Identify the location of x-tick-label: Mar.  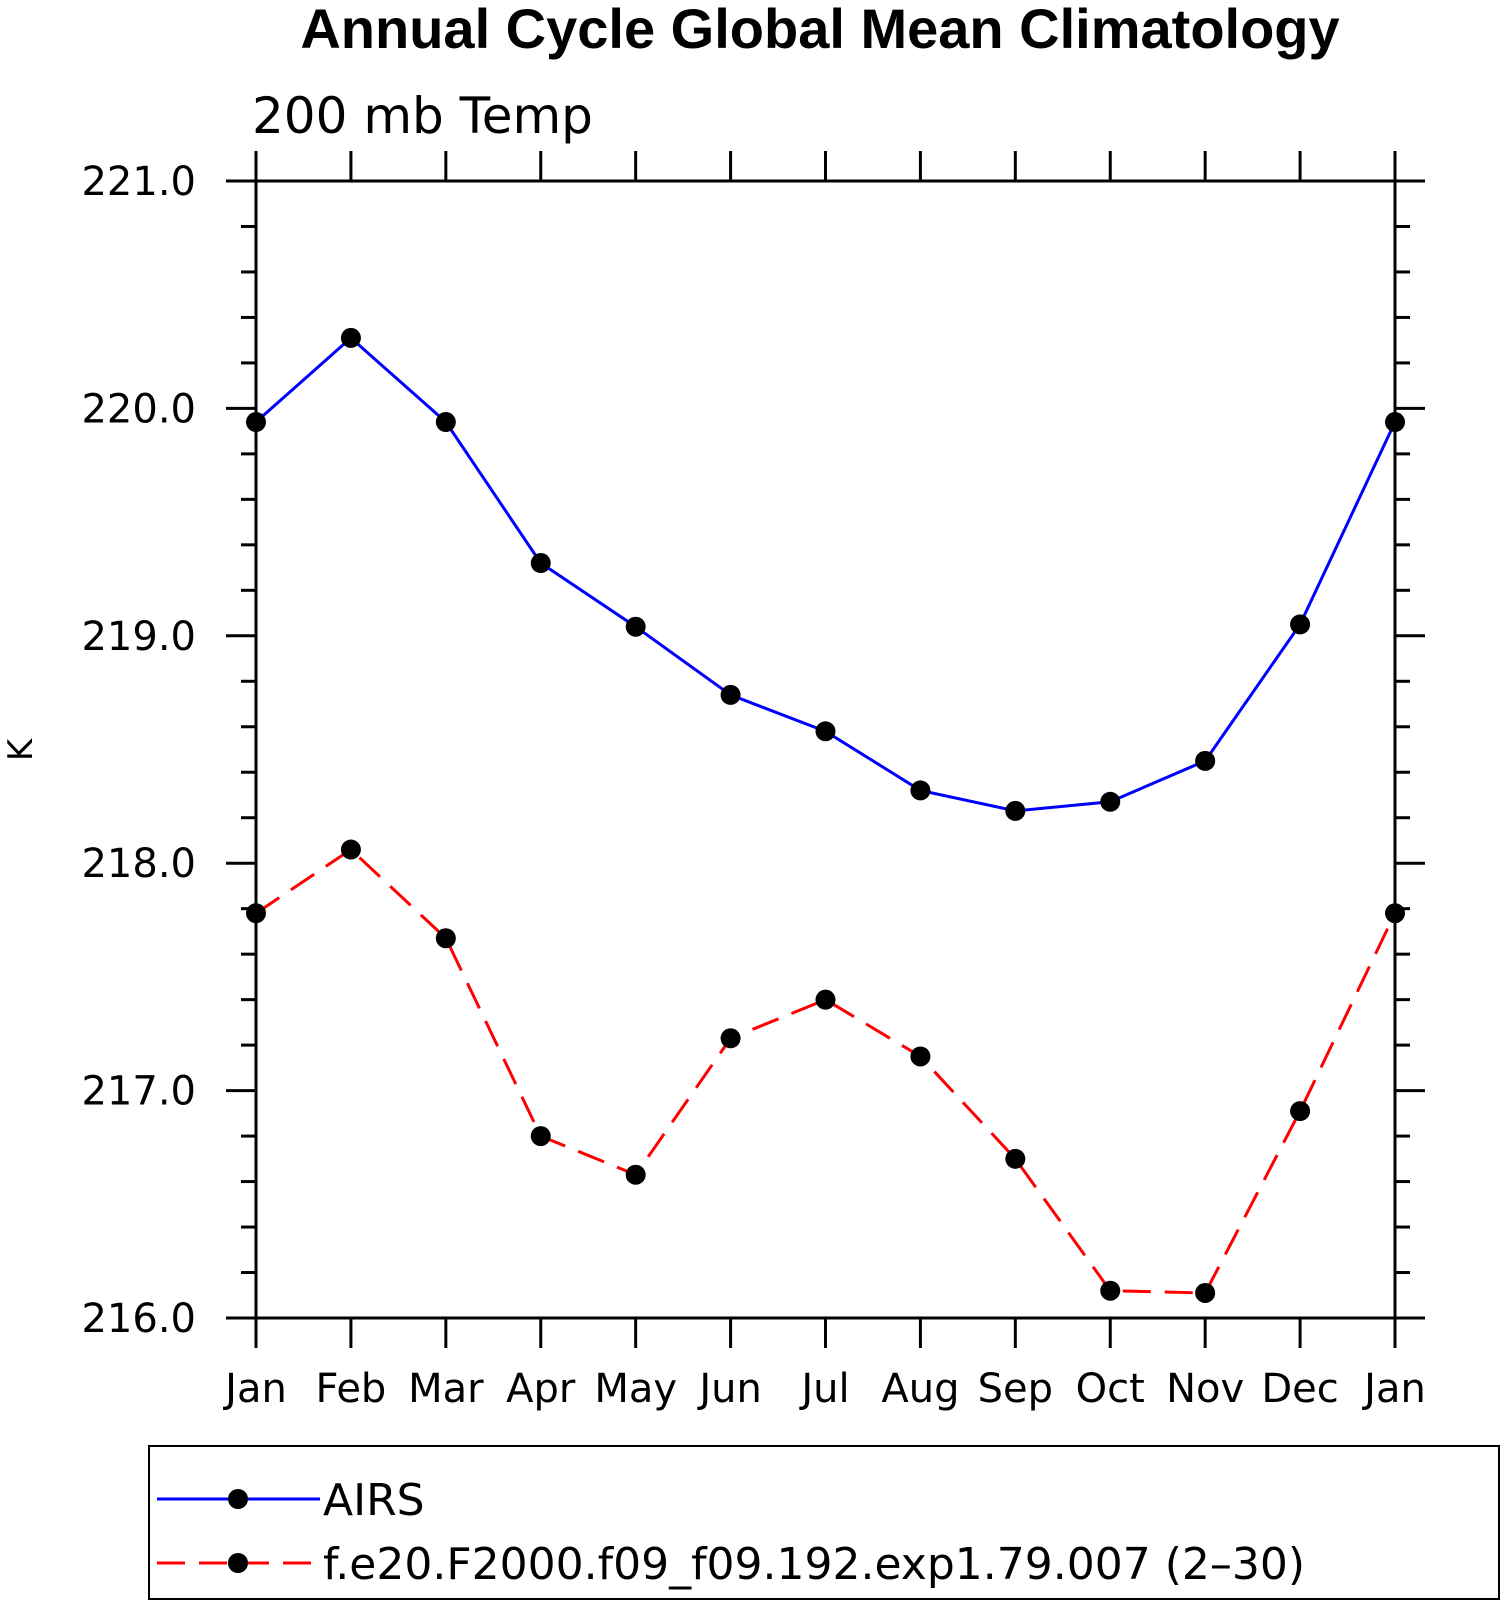
(446, 1389).